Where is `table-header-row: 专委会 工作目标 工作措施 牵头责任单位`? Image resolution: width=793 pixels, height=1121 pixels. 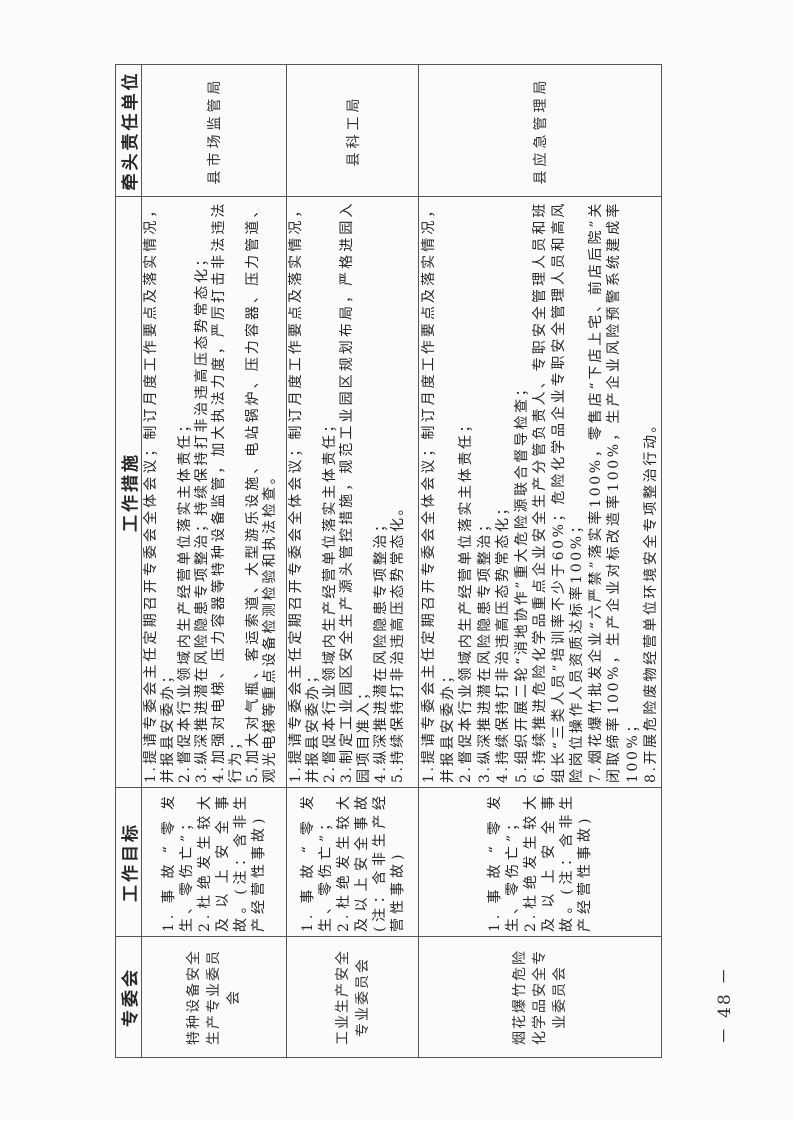 table-header-row: 专委会 工作目标 工作措施 牵头责任单位 is located at coordinates (128, 561).